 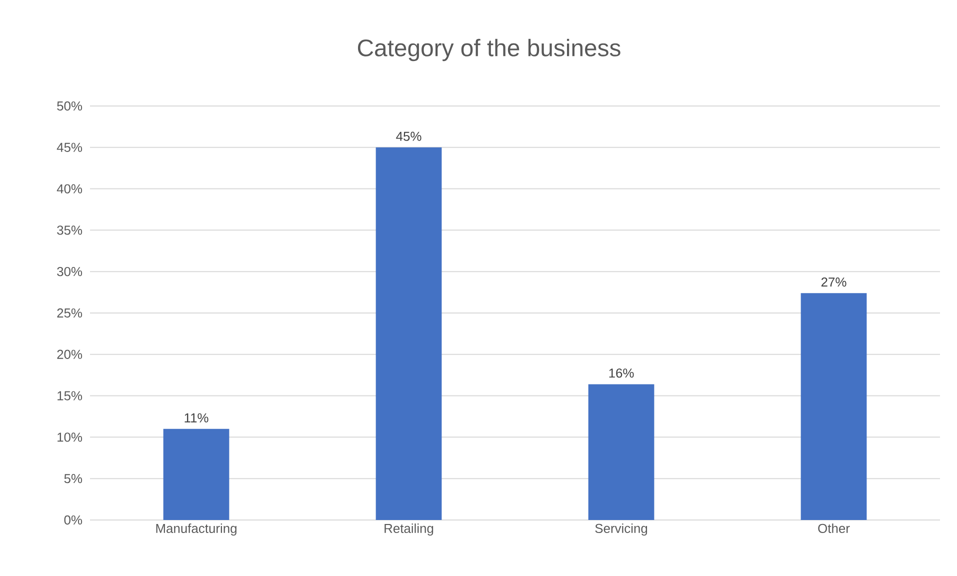 What do you see at coordinates (196, 417) in the screenshot?
I see `data-label: 11%` at bounding box center [196, 417].